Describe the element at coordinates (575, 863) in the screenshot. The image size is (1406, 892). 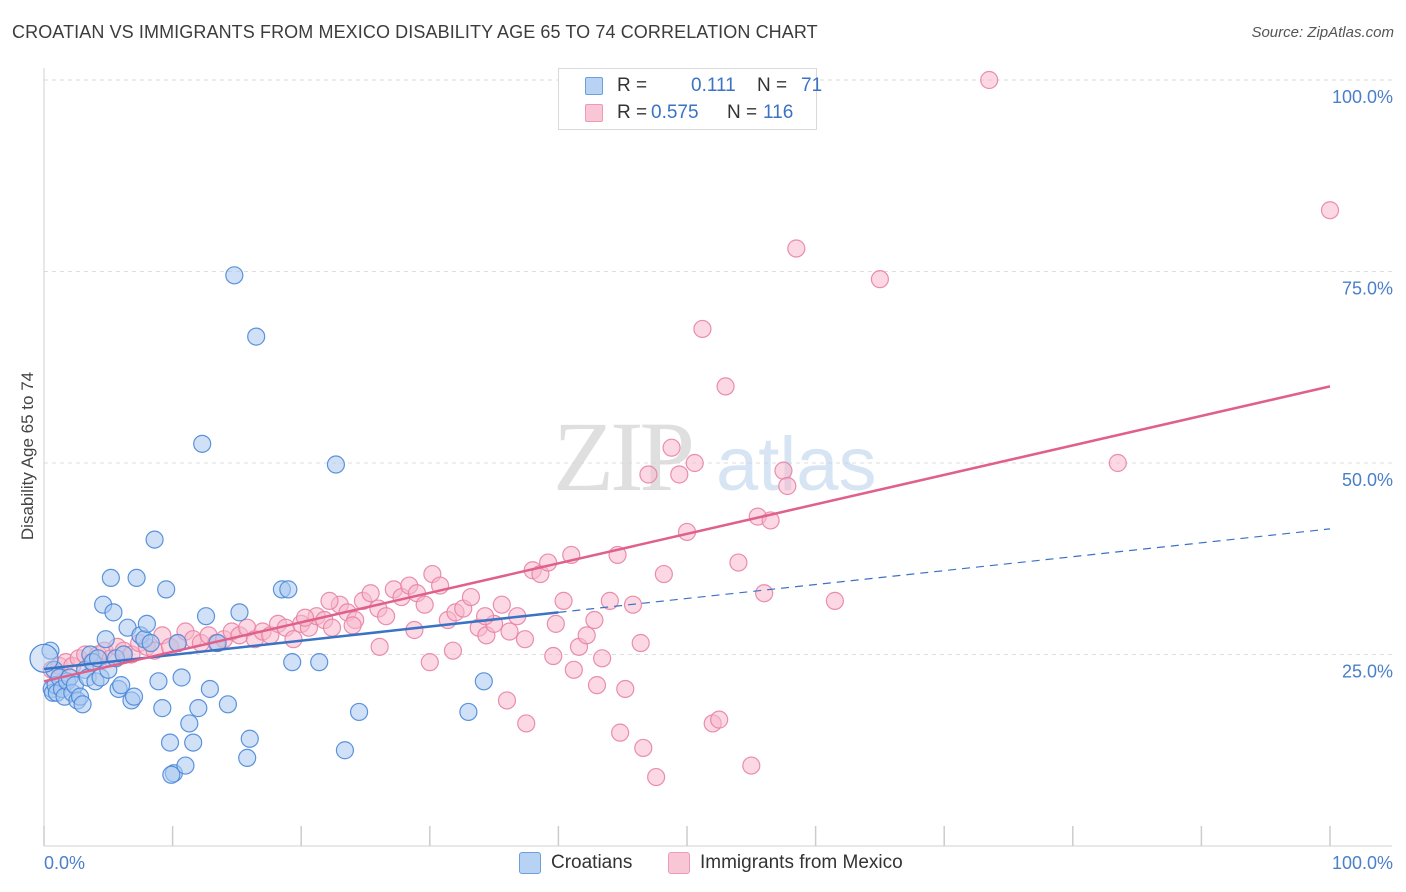
I see `legend-item-croatians: Croatians` at that location.